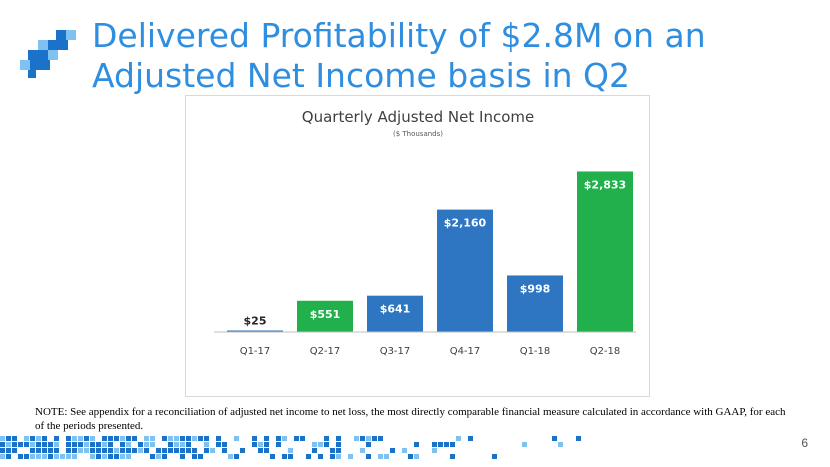 The height and width of the screenshot is (467, 830). I want to click on x-tick-label-q4-17: Q4-17, so click(465, 351).